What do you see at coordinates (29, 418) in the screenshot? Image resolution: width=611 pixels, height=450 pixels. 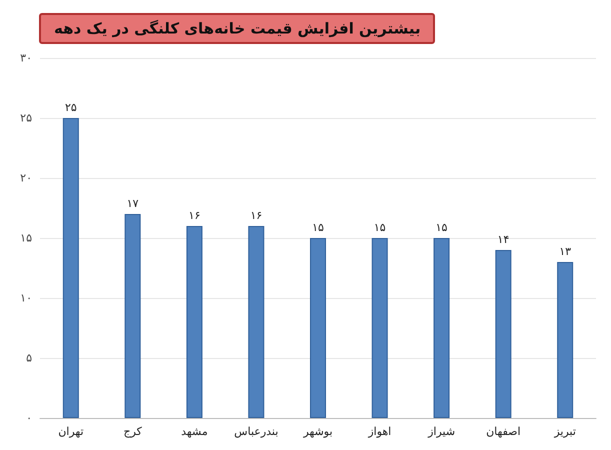 I see `y-tick-label: ۰` at bounding box center [29, 418].